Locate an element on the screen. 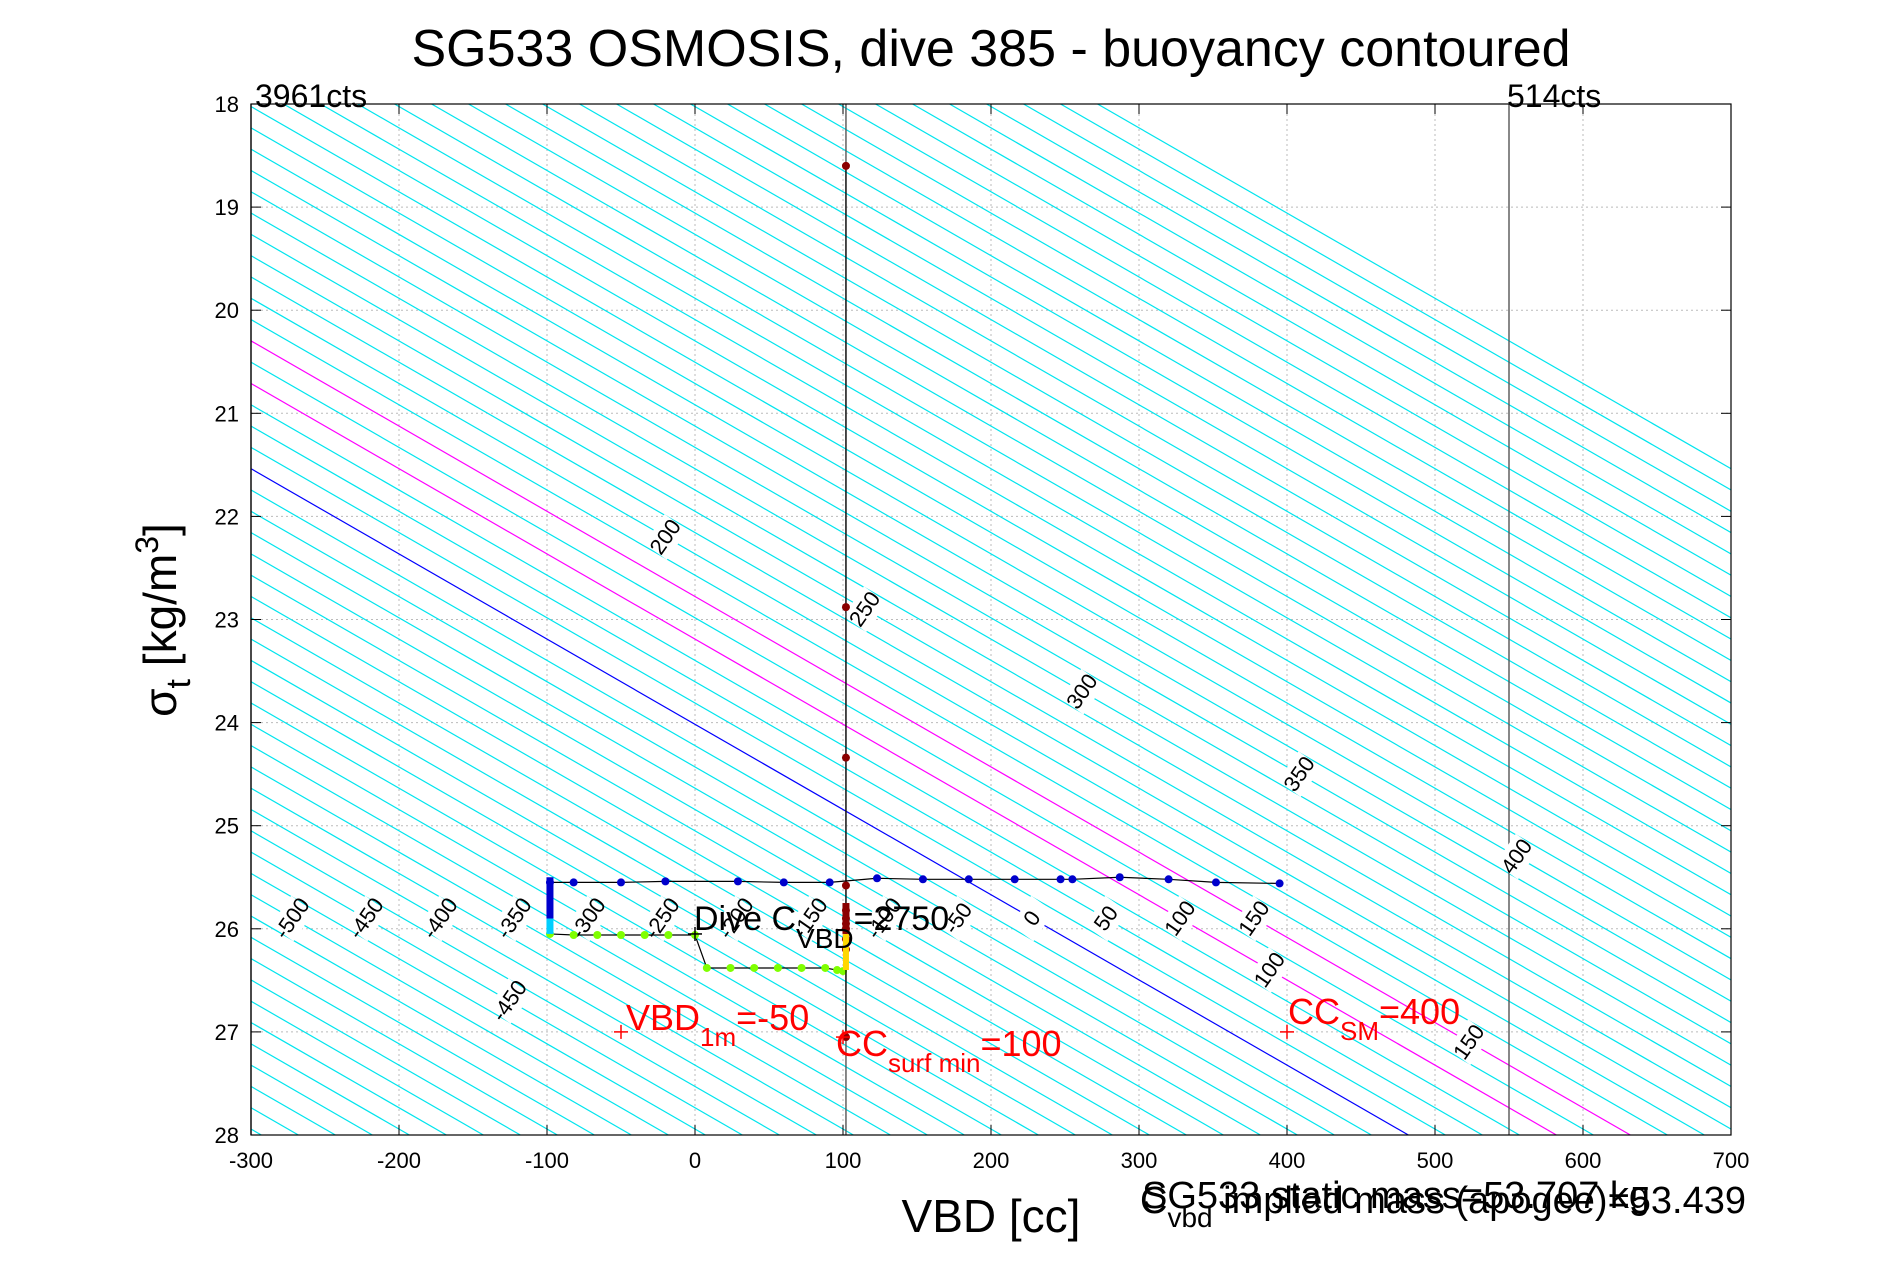 The height and width of the screenshot is (1262, 1891). dive-c-subscript: VBD is located at coordinates (825, 938).